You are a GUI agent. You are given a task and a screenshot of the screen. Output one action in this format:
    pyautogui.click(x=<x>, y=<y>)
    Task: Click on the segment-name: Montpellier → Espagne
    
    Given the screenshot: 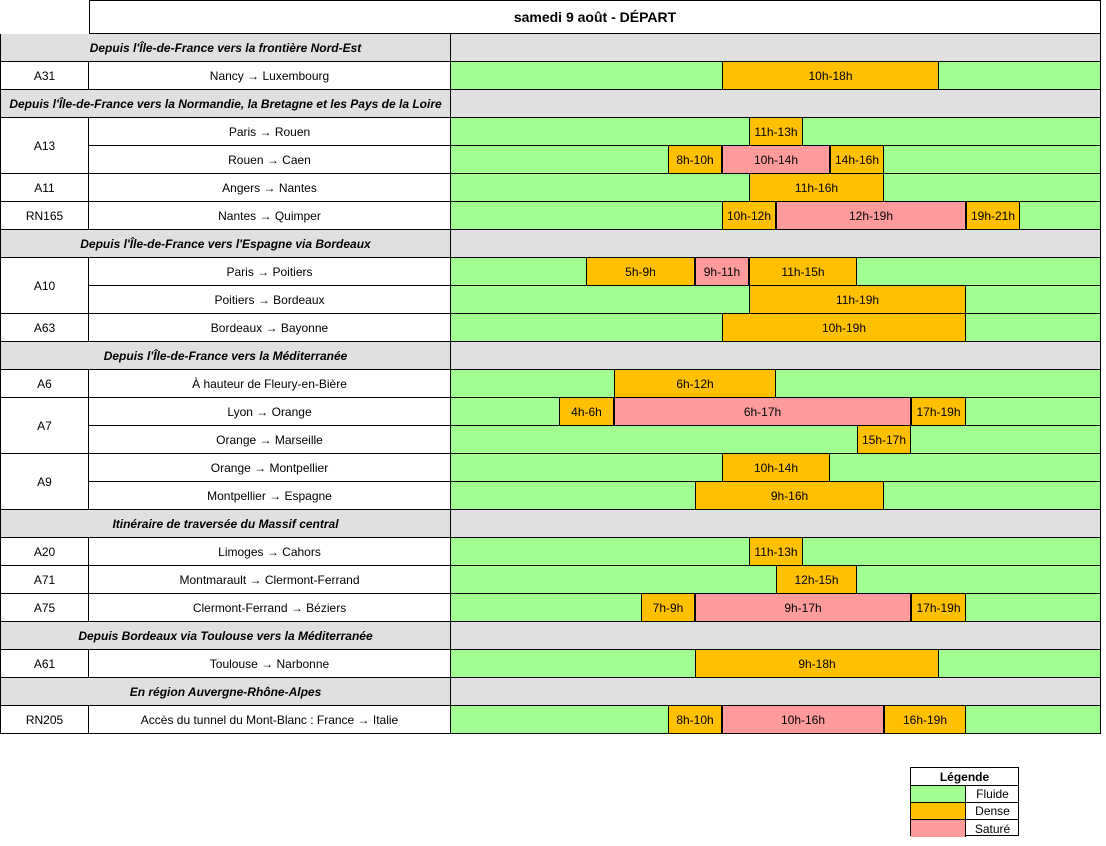 What is the action you would take?
    pyautogui.click(x=270, y=496)
    